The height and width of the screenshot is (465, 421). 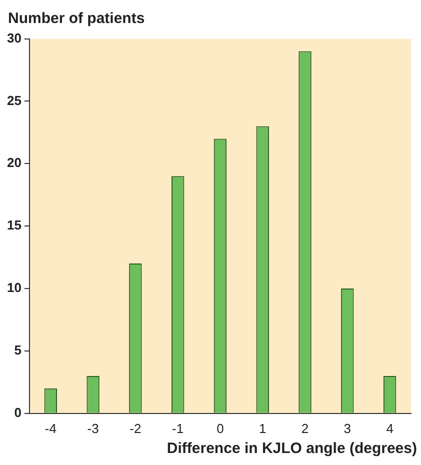 What do you see at coordinates (14, 100) in the screenshot?
I see `y-tick-label: 25` at bounding box center [14, 100].